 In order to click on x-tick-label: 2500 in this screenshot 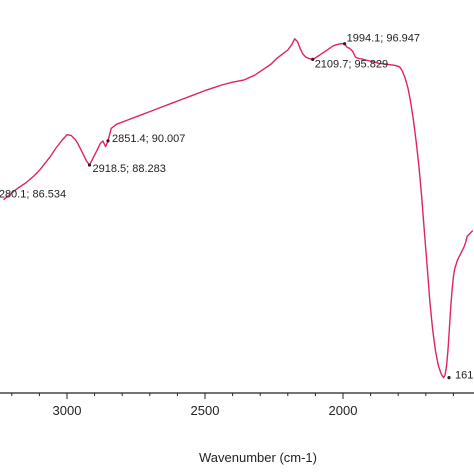, I will do `click(205, 410)`.